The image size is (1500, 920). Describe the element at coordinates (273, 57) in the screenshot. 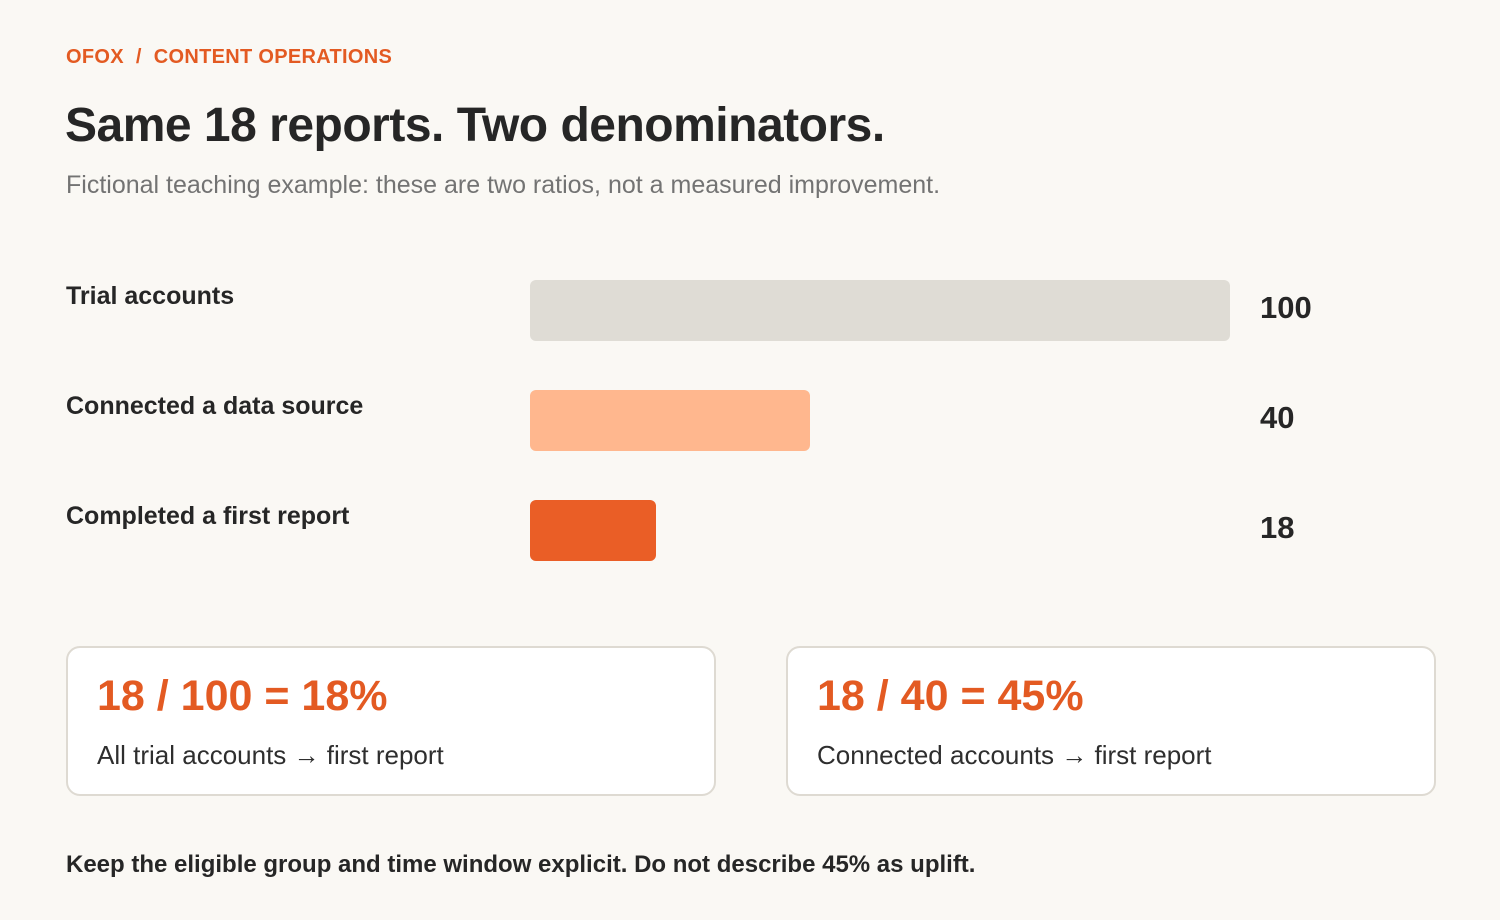

I see `breadcrumb-section: CONTENT OPERATIONS` at that location.